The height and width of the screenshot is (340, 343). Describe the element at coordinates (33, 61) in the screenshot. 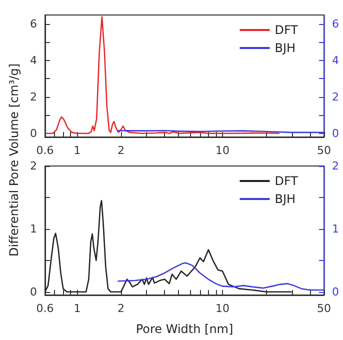

I see `y-tick-label: 4` at that location.